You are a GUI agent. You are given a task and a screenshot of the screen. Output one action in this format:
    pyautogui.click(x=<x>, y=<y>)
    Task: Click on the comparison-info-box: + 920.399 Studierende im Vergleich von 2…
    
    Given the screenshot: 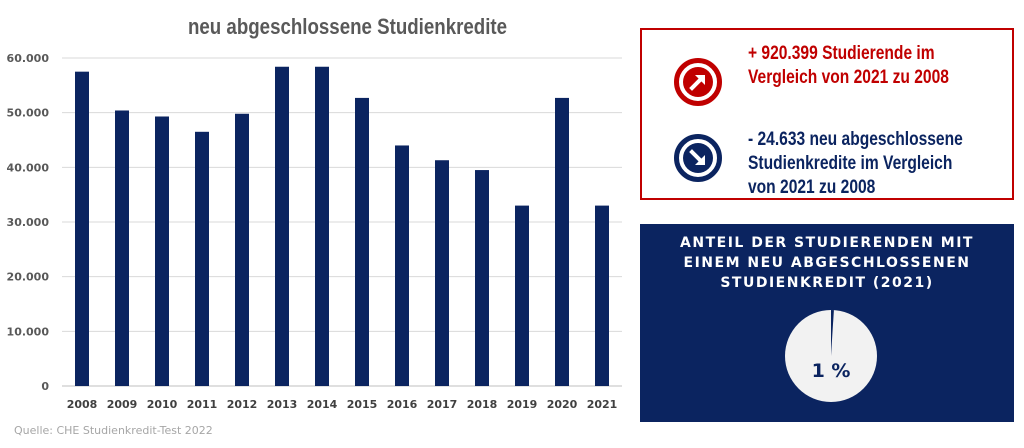 What is the action you would take?
    pyautogui.click(x=827, y=114)
    